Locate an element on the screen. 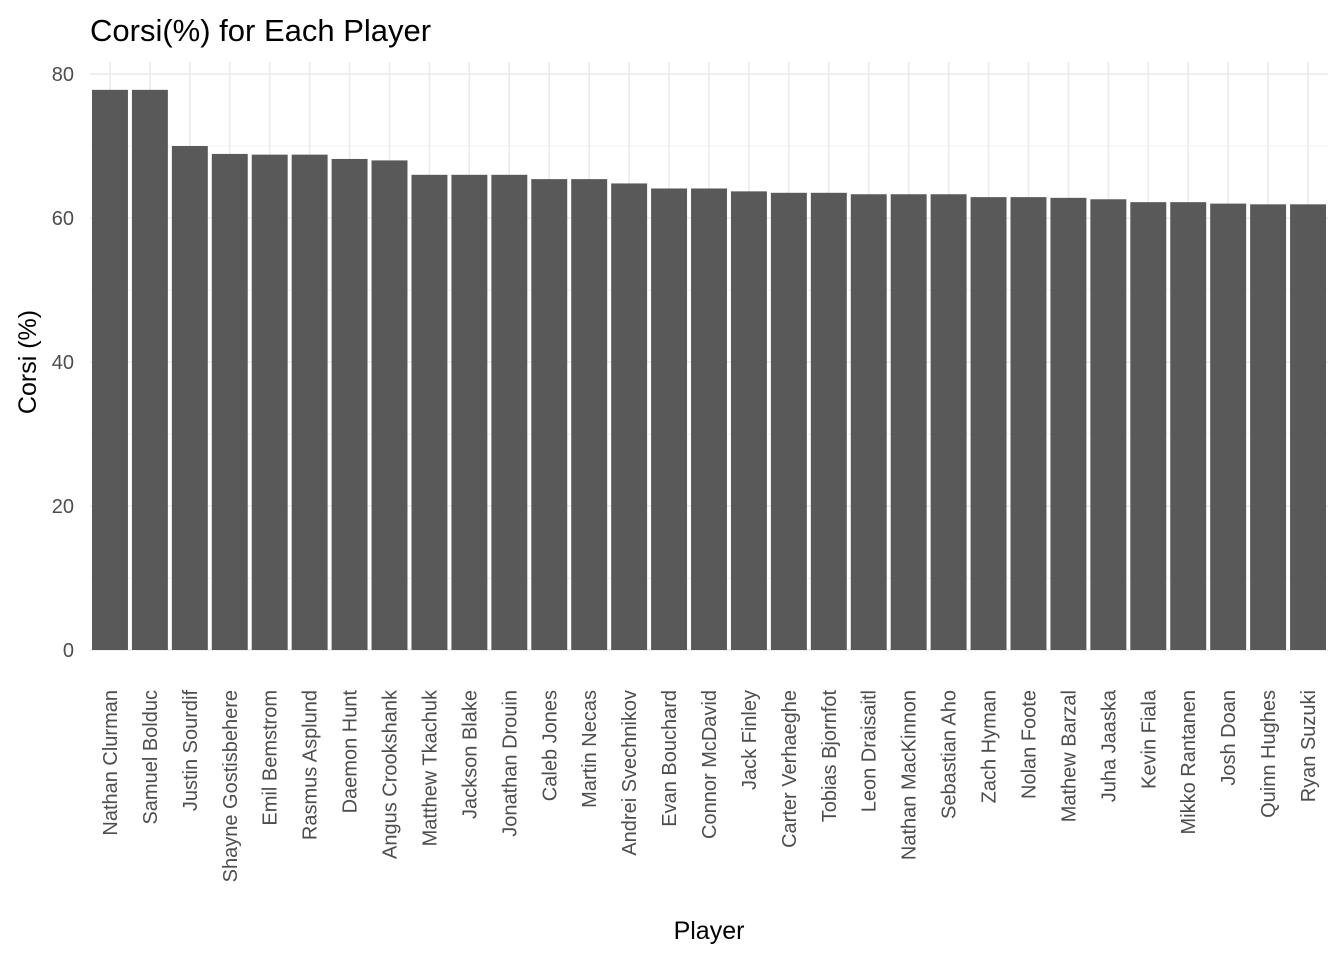 This screenshot has height=960, width=1344. x-tick-label: Andrei Svechnikov is located at coordinates (630, 773).